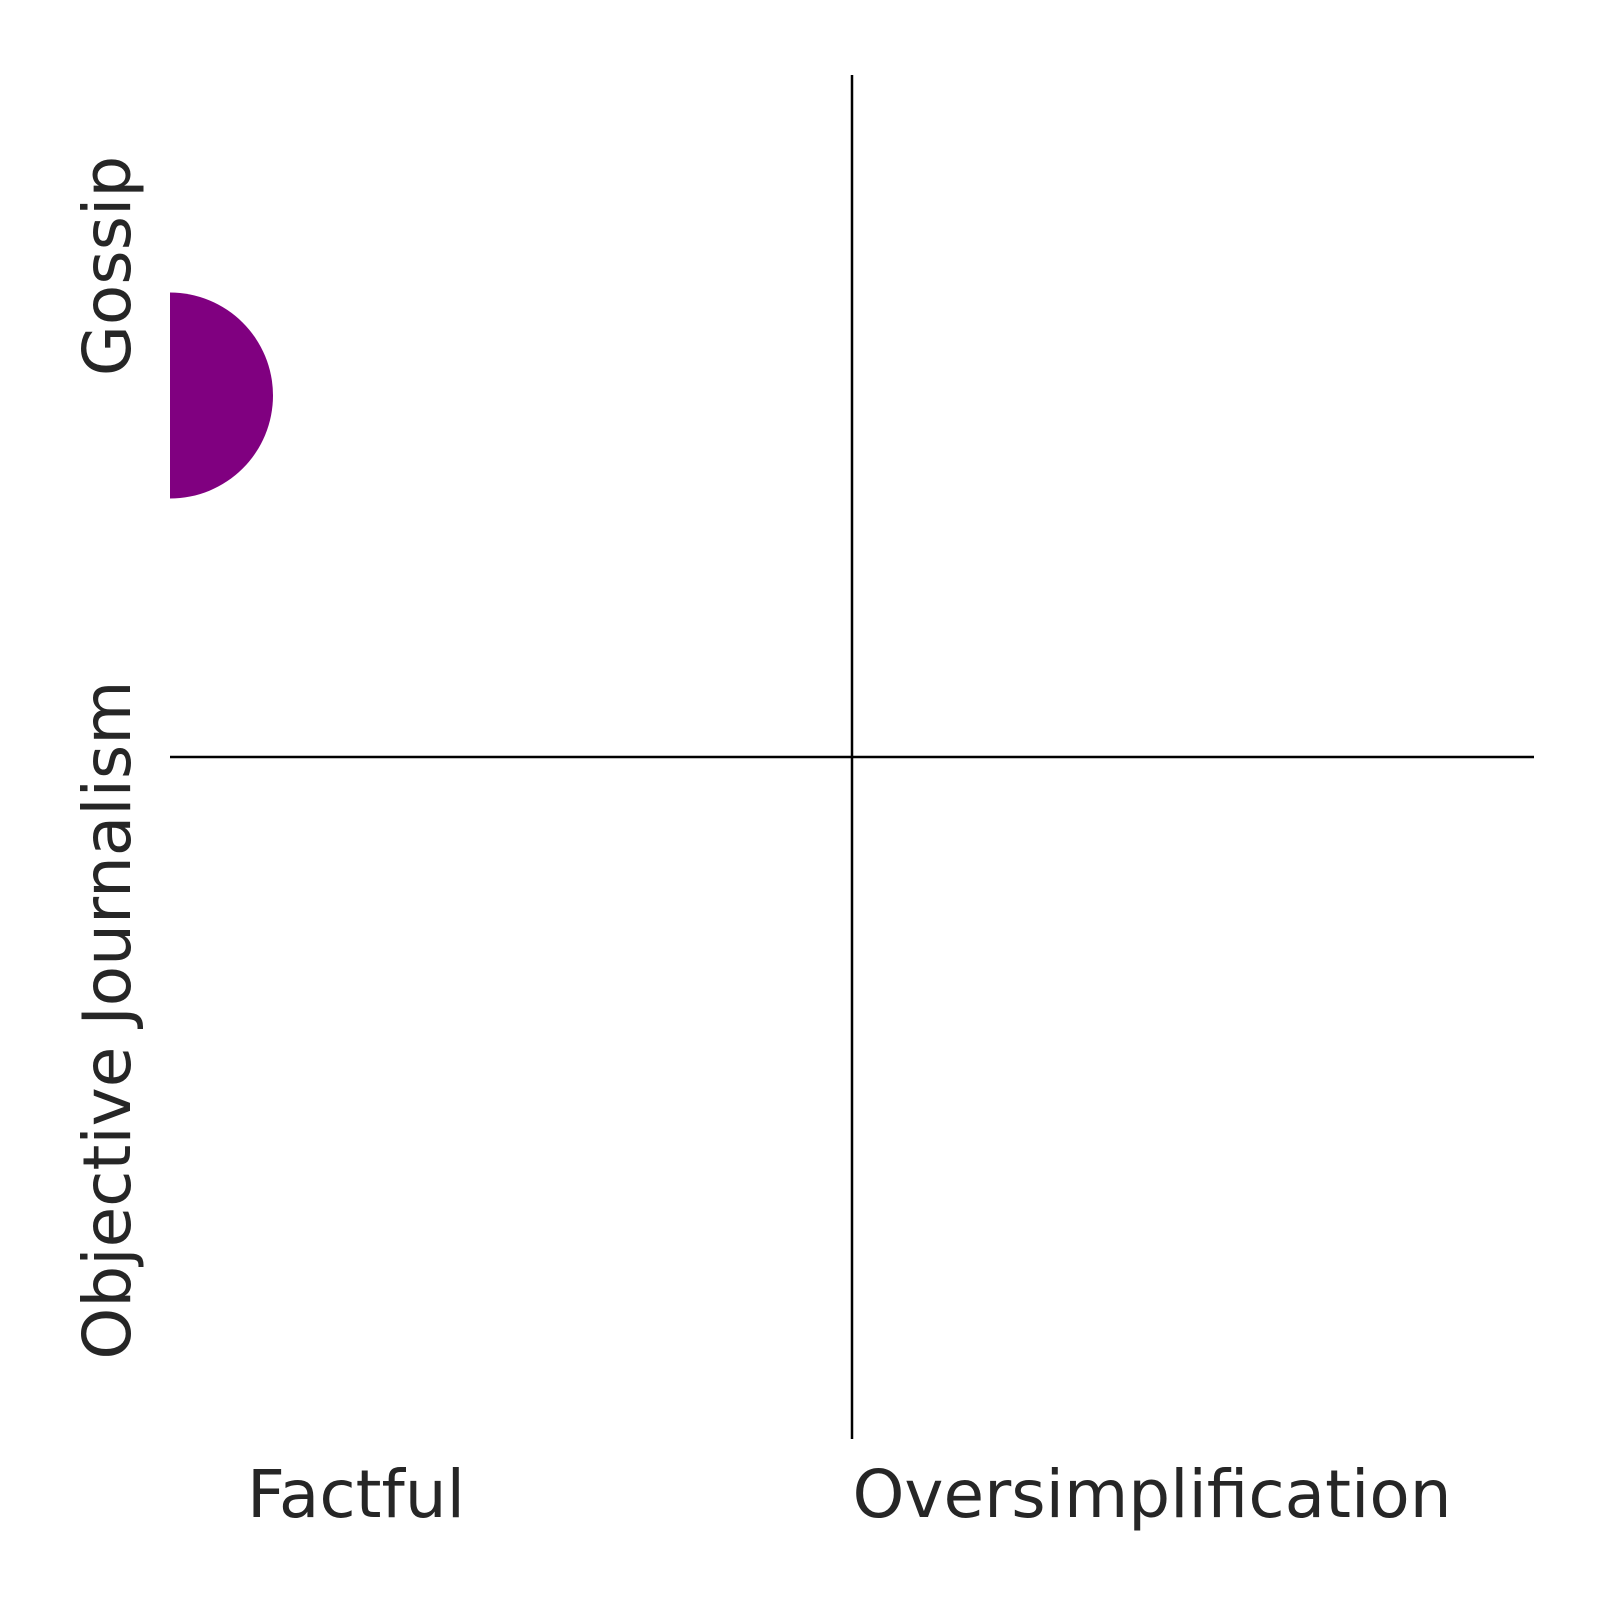 This screenshot has height=1600, width=1600. What do you see at coordinates (356, 1494) in the screenshot?
I see `x-axis-label-left: Factful` at bounding box center [356, 1494].